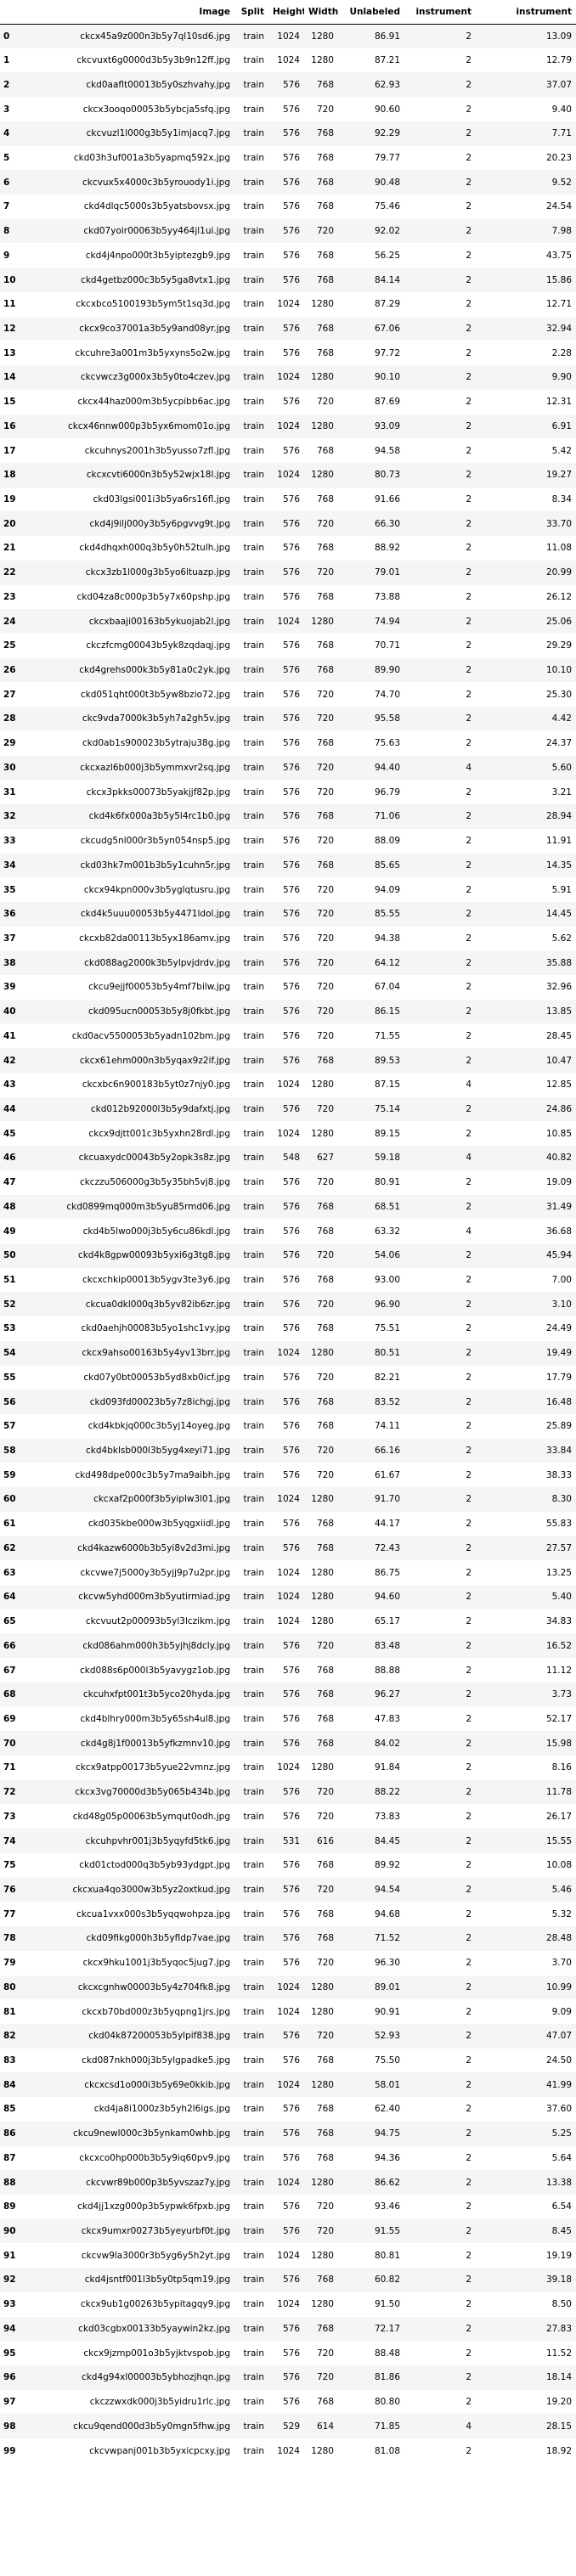 The width and height of the screenshot is (576, 2576). Describe the element at coordinates (526, 1450) in the screenshot. I see `instrument-pct: 33.84` at that location.